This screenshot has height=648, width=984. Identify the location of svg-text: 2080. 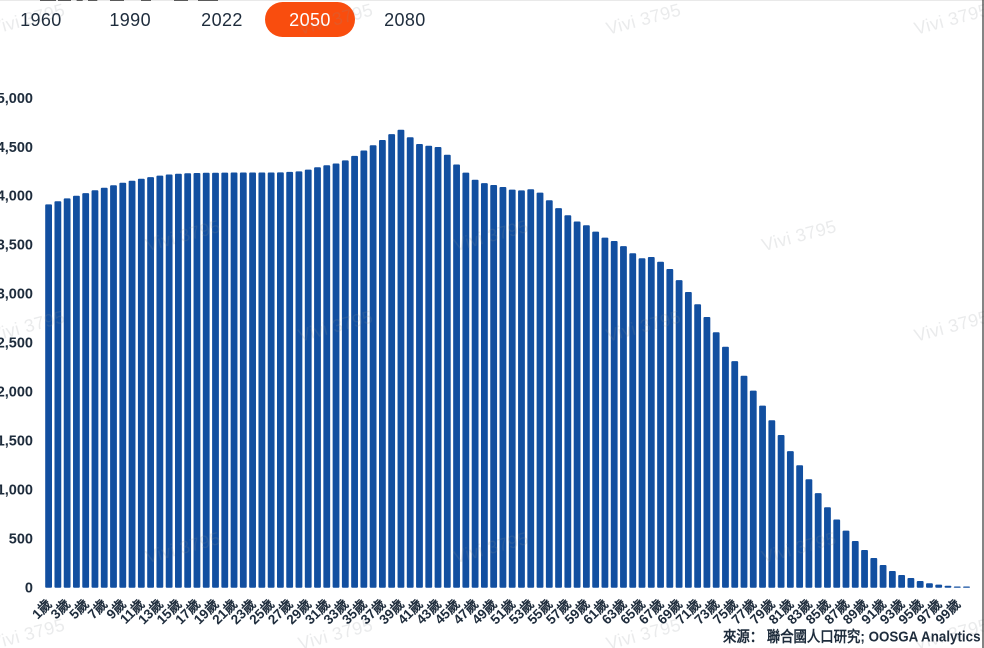
(405, 20).